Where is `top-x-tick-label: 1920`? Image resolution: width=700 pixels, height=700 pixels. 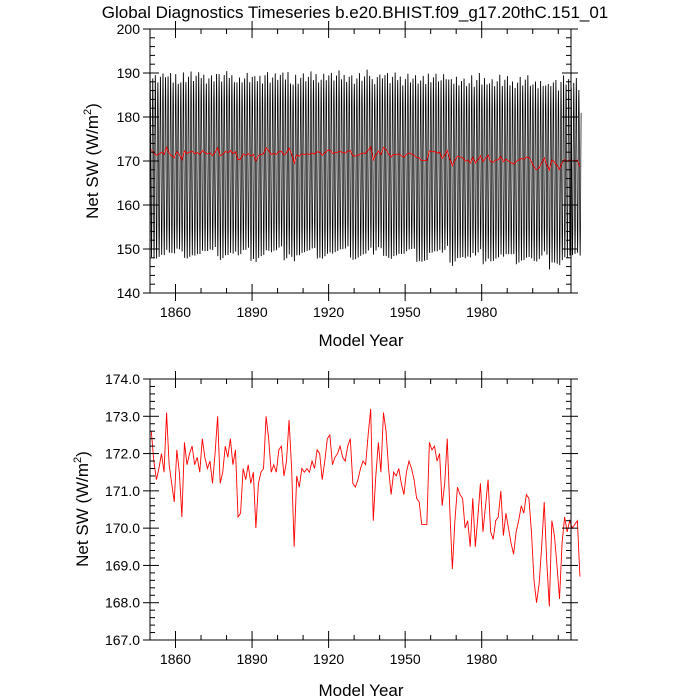 top-x-tick-label: 1920 is located at coordinates (328, 312).